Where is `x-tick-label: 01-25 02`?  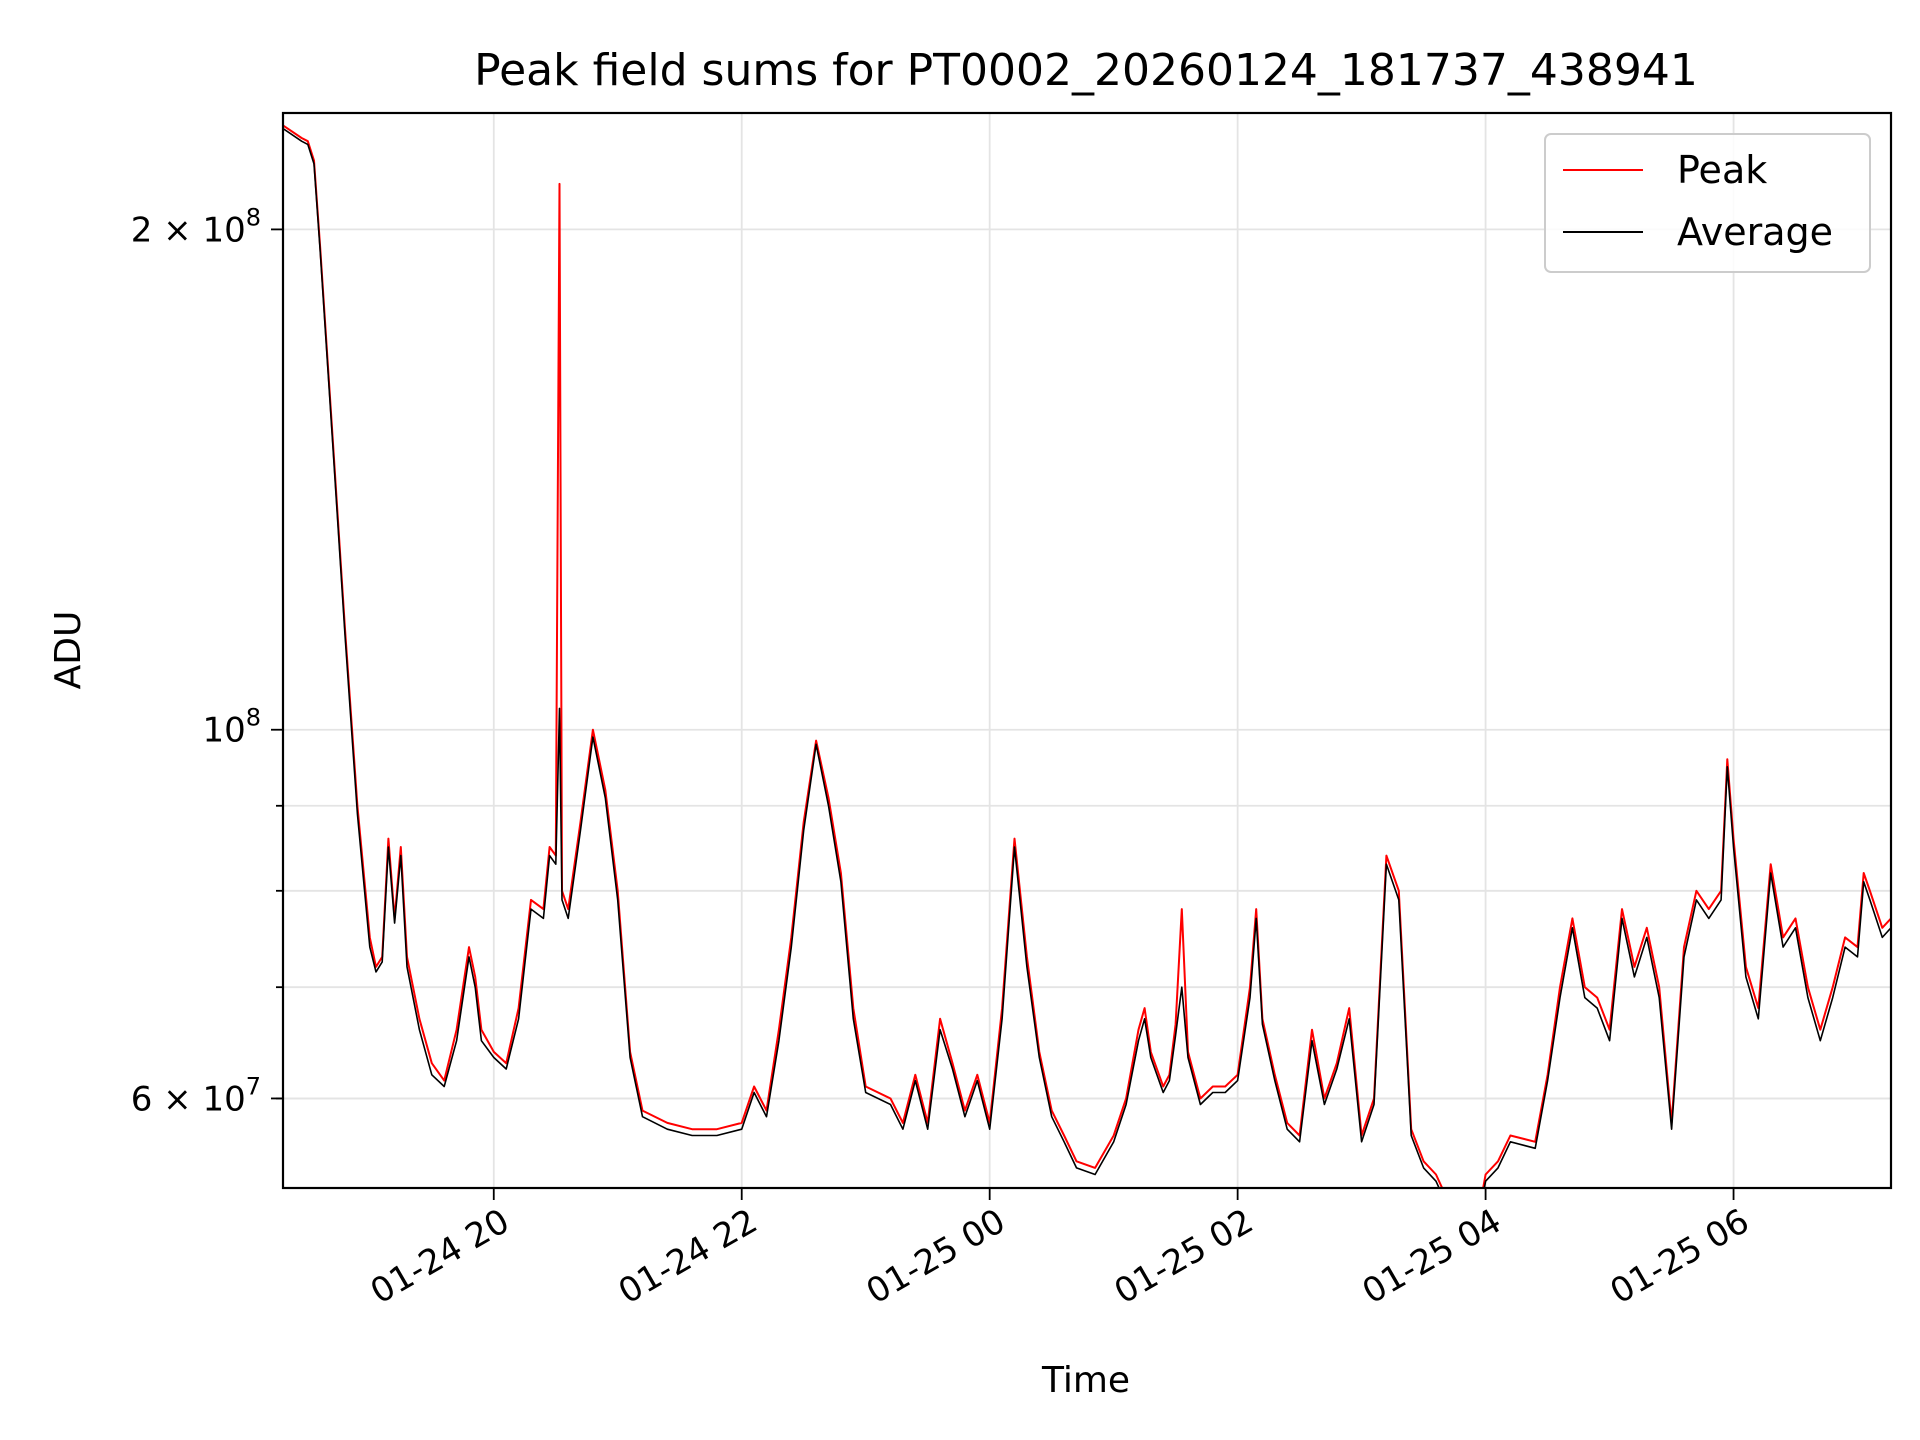 x-tick-label: 01-25 02 is located at coordinates (1184, 1256).